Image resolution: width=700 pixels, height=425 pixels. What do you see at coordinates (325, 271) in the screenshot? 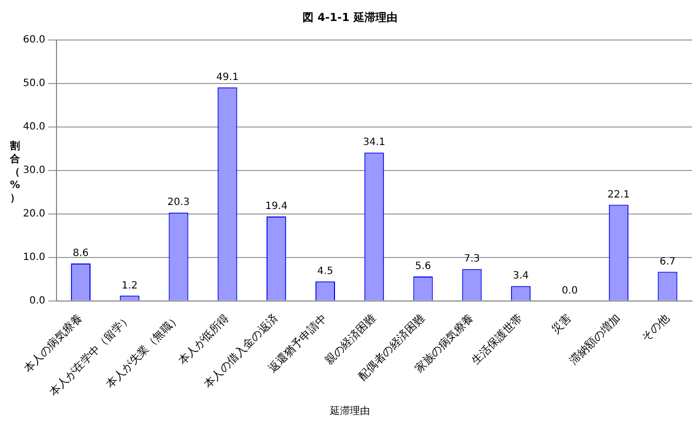
I see `data-label: 4.5` at bounding box center [325, 271].